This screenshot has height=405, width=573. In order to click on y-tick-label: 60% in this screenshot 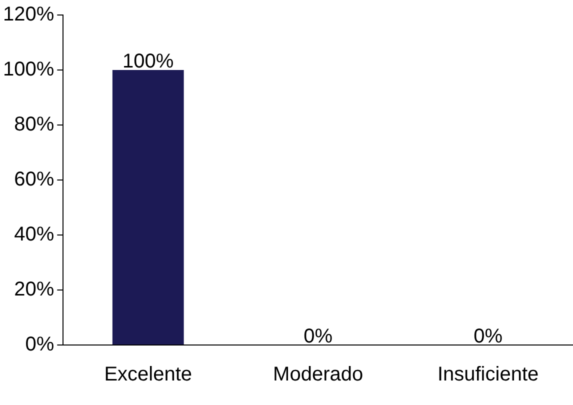, I will do `click(34, 179)`.